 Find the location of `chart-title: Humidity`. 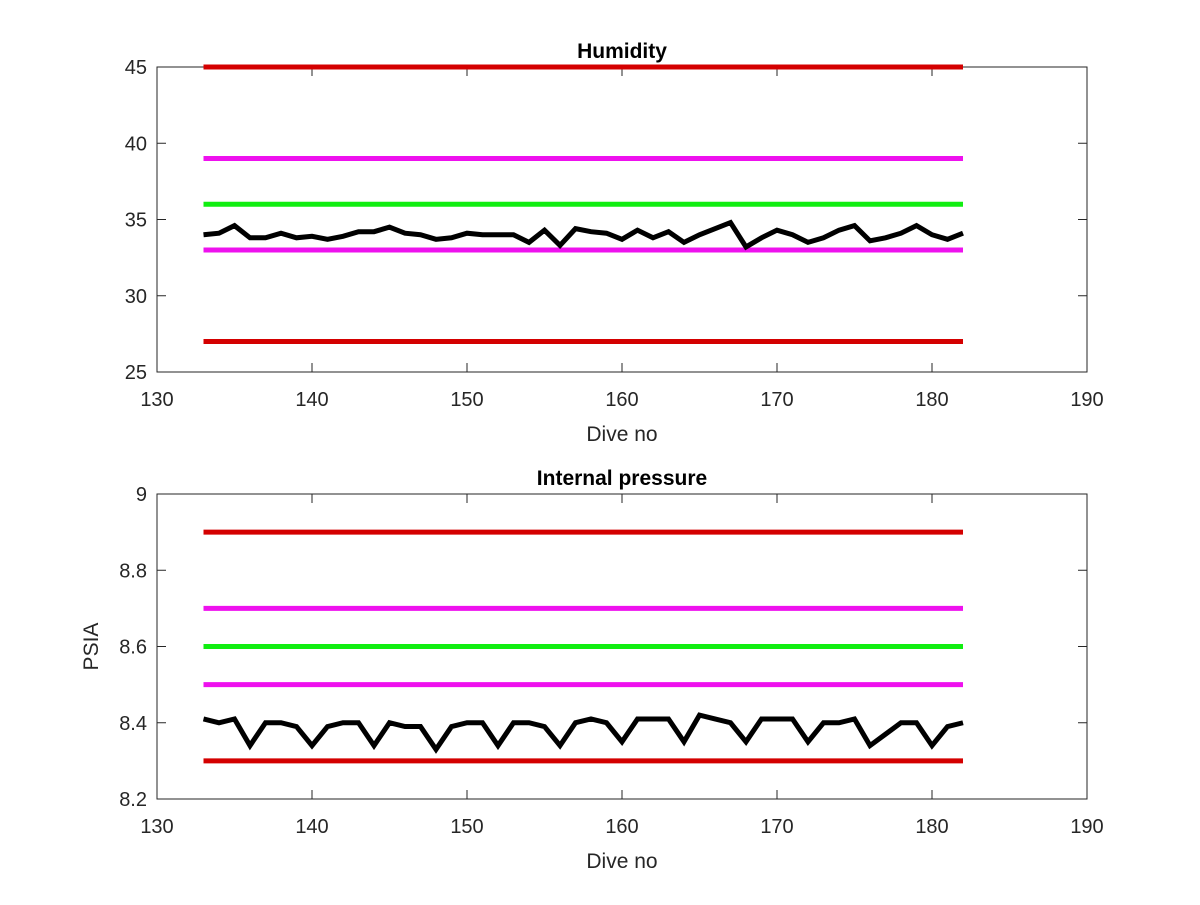

chart-title: Humidity is located at coordinates (622, 51).